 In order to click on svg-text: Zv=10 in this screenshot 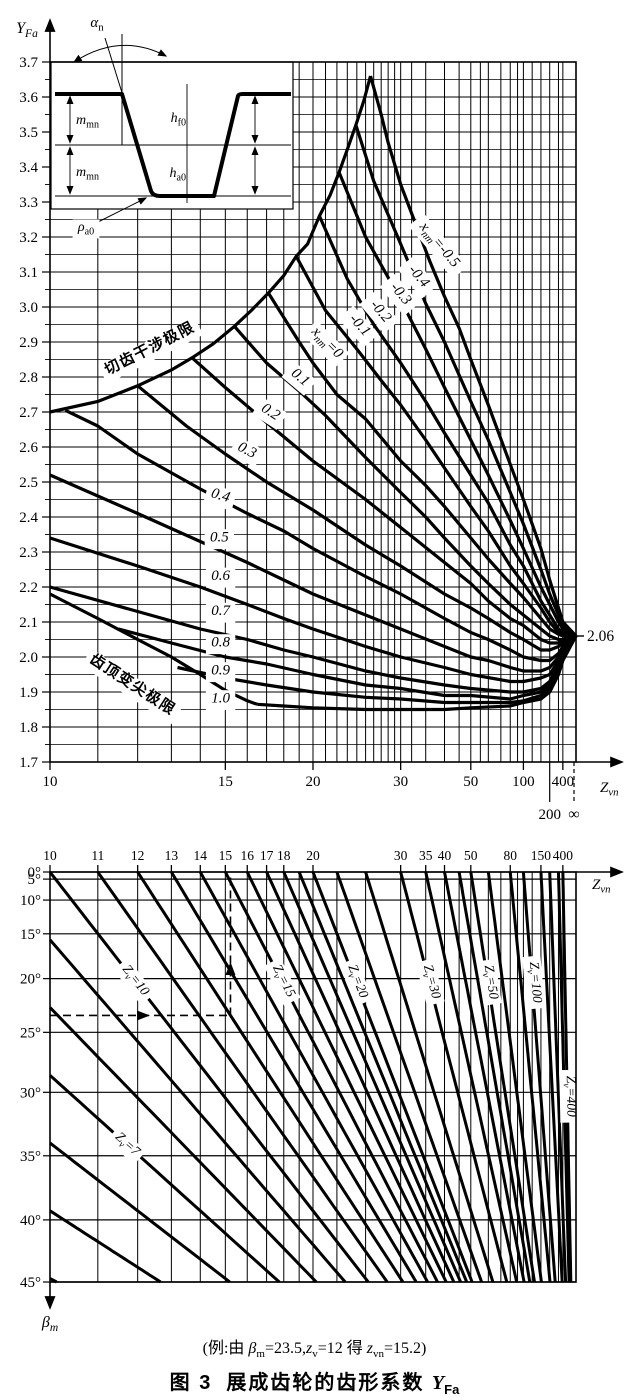, I will do `click(135, 981)`.